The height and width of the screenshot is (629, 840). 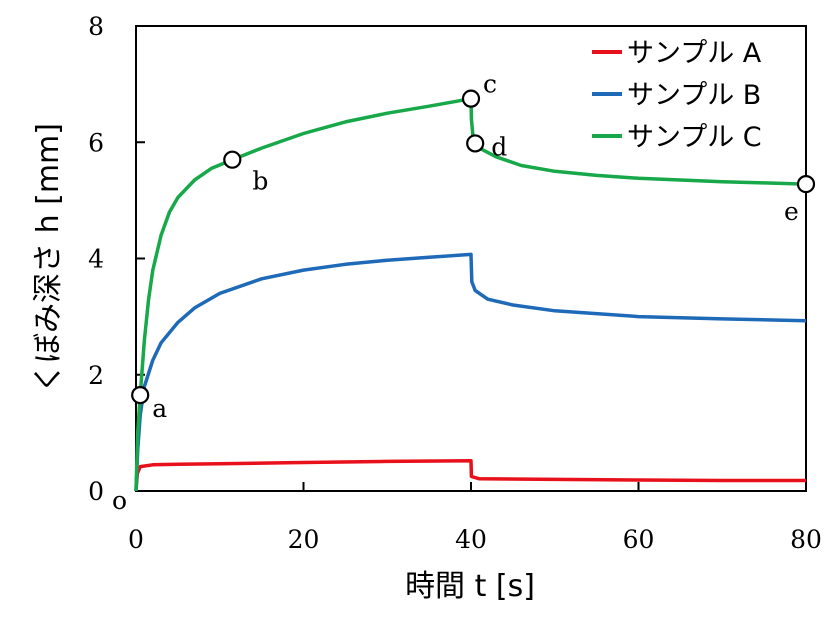 I want to click on legend-label: サンプル A, so click(x=694, y=53).